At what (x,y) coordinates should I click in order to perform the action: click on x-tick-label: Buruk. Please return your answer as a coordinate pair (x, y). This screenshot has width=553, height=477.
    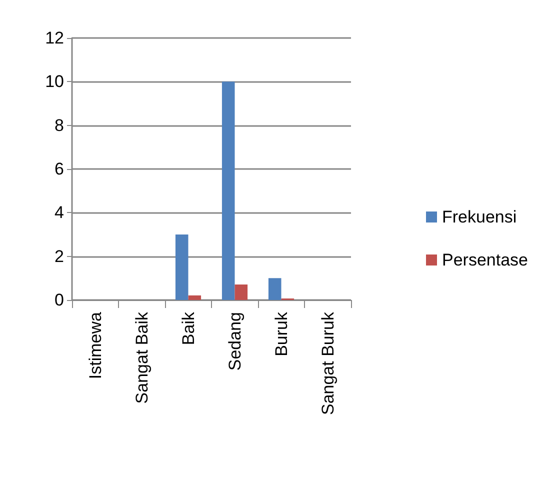
    Looking at the image, I should click on (281, 334).